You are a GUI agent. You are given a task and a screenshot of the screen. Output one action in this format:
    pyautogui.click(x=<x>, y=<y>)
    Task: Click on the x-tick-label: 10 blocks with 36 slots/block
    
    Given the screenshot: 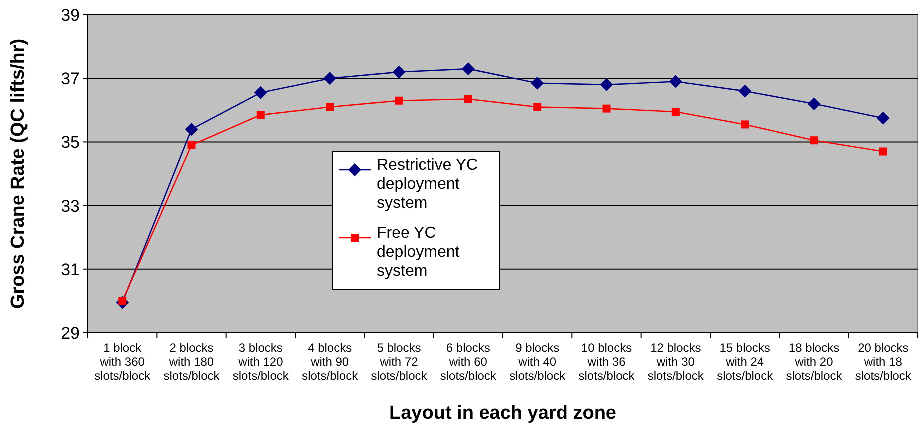 What is the action you would take?
    pyautogui.click(x=607, y=362)
    